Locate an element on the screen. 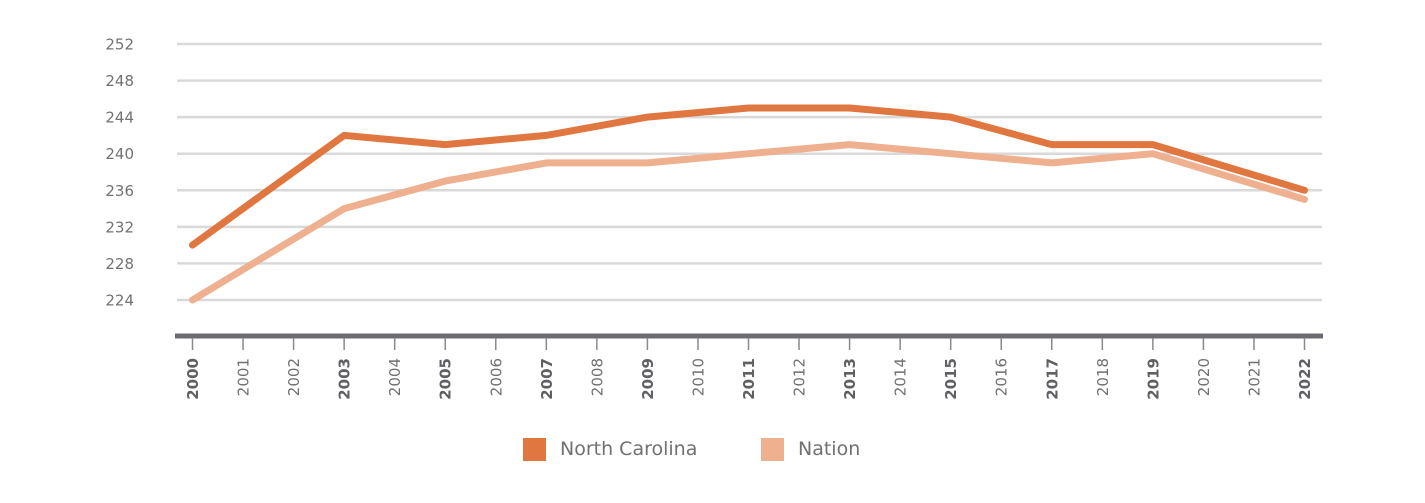 The image size is (1425, 503). x-tick-label-2012: 2012 is located at coordinates (800, 377).